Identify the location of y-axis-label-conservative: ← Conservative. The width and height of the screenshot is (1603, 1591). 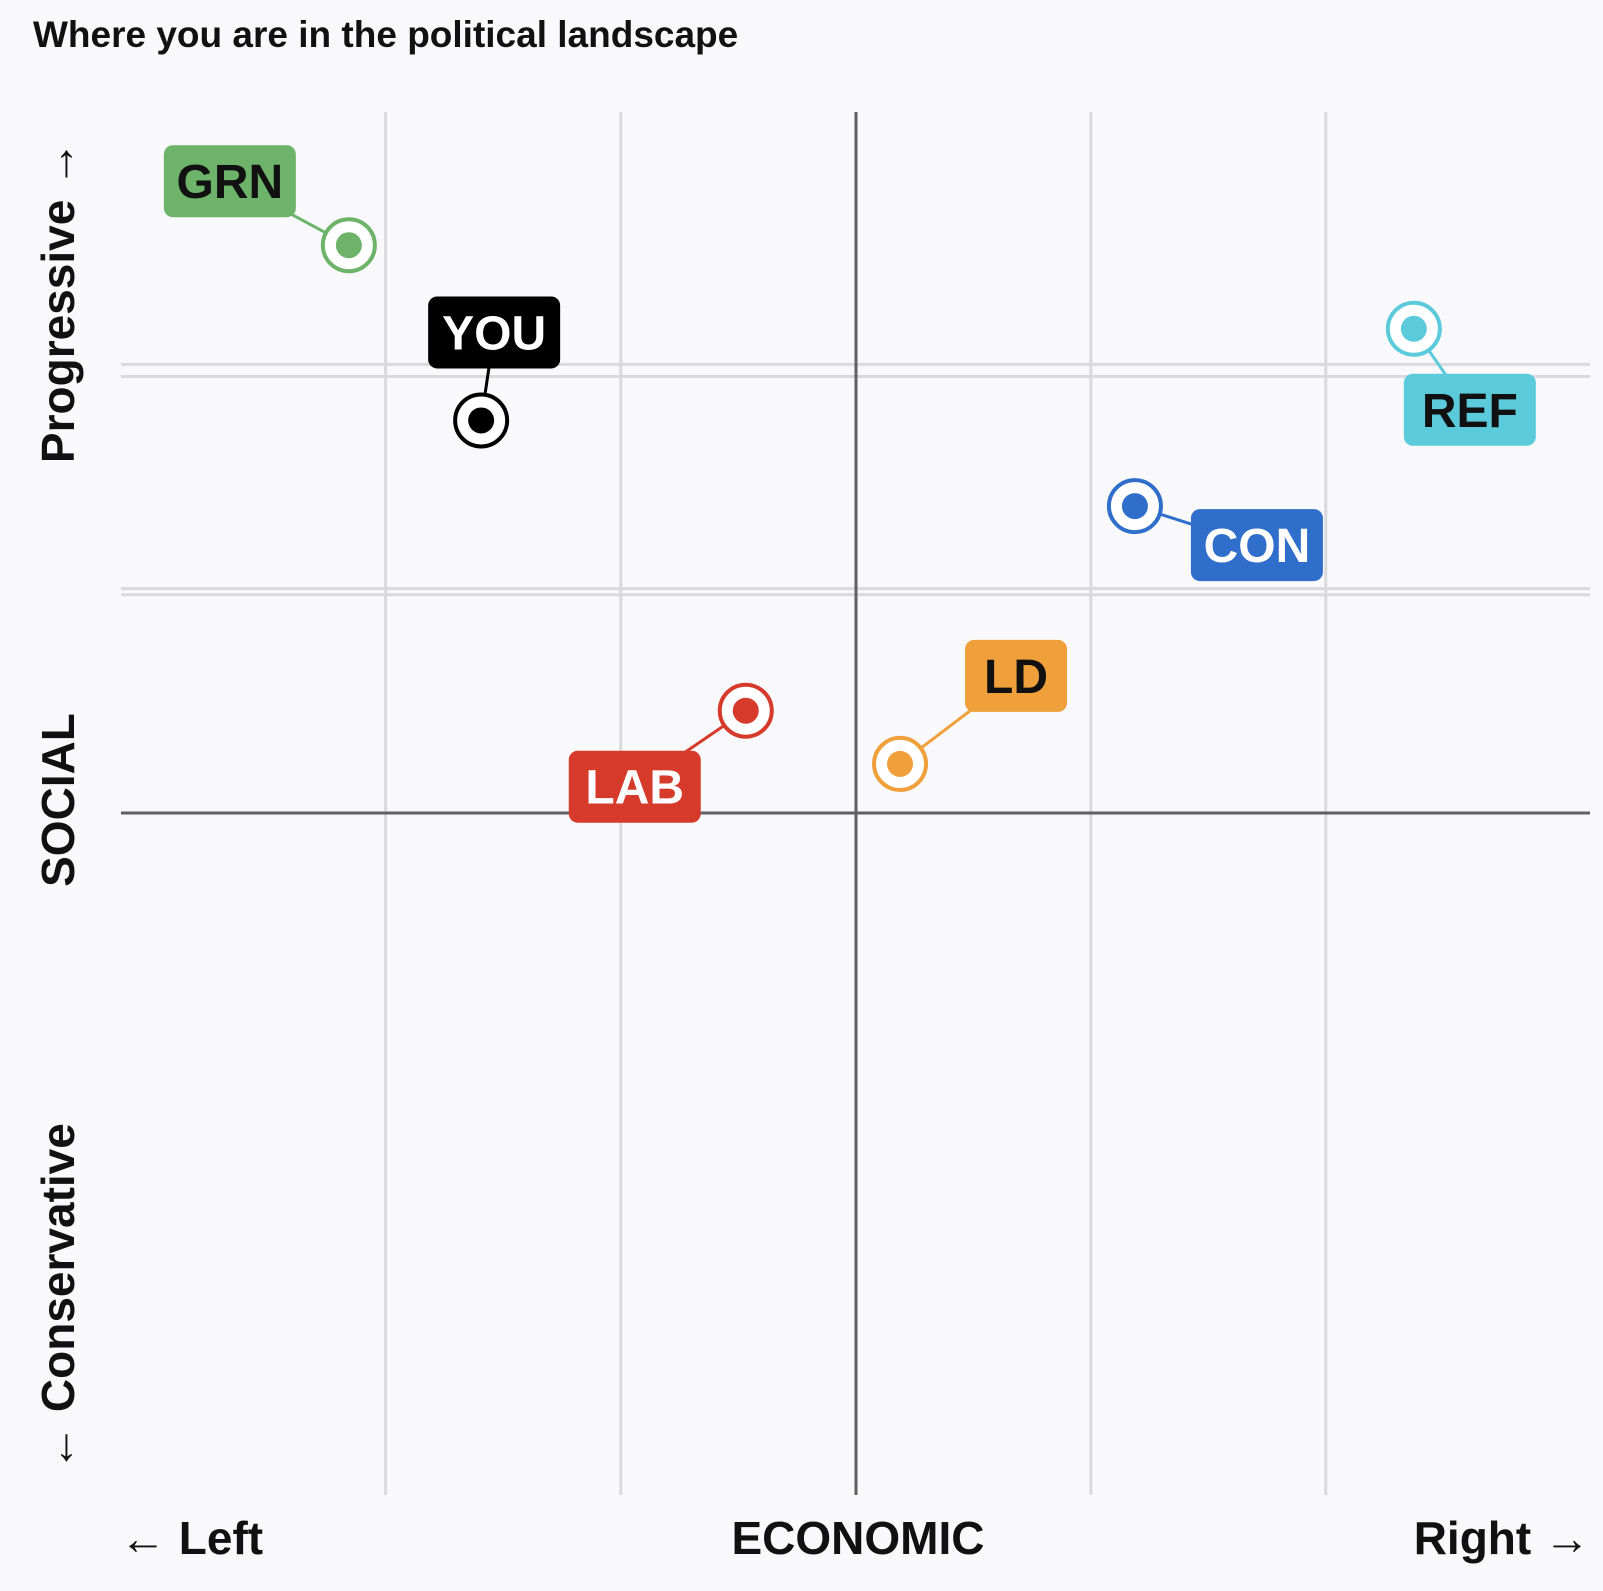
(58, 1297).